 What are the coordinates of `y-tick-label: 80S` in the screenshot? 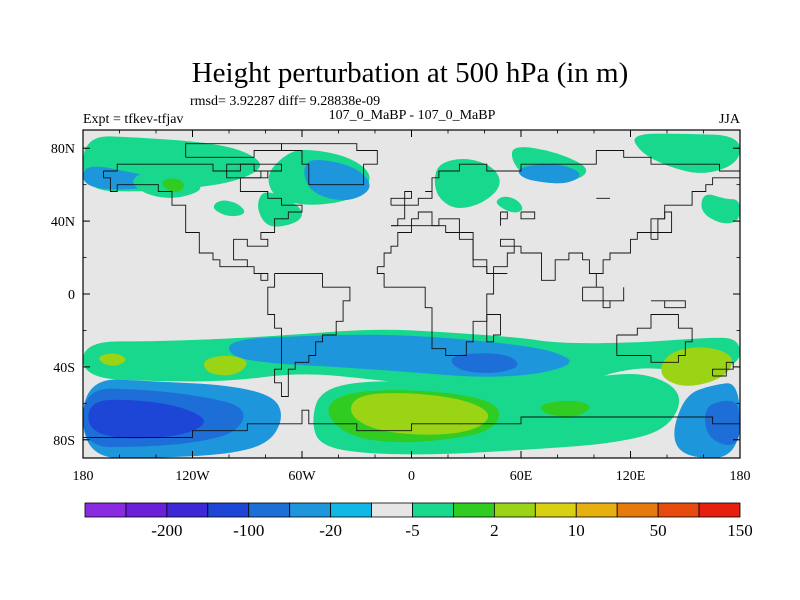 It's located at (64, 441).